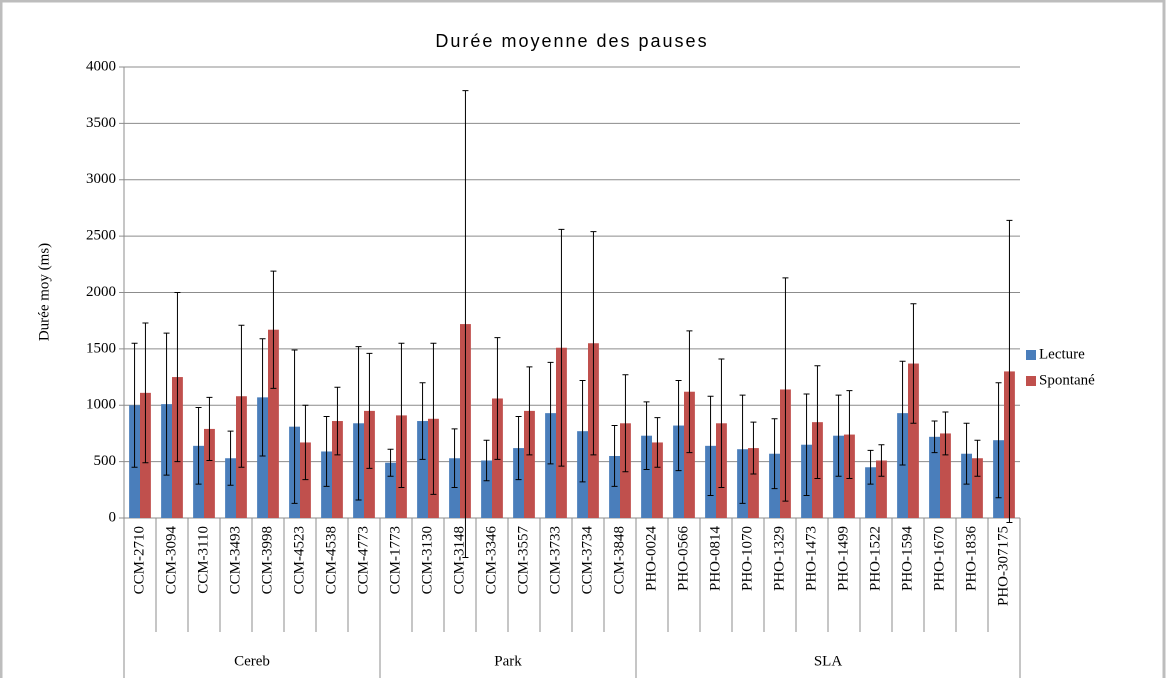 The height and width of the screenshot is (678, 1167). I want to click on x-tick-label: PHO-1522, so click(875, 558).